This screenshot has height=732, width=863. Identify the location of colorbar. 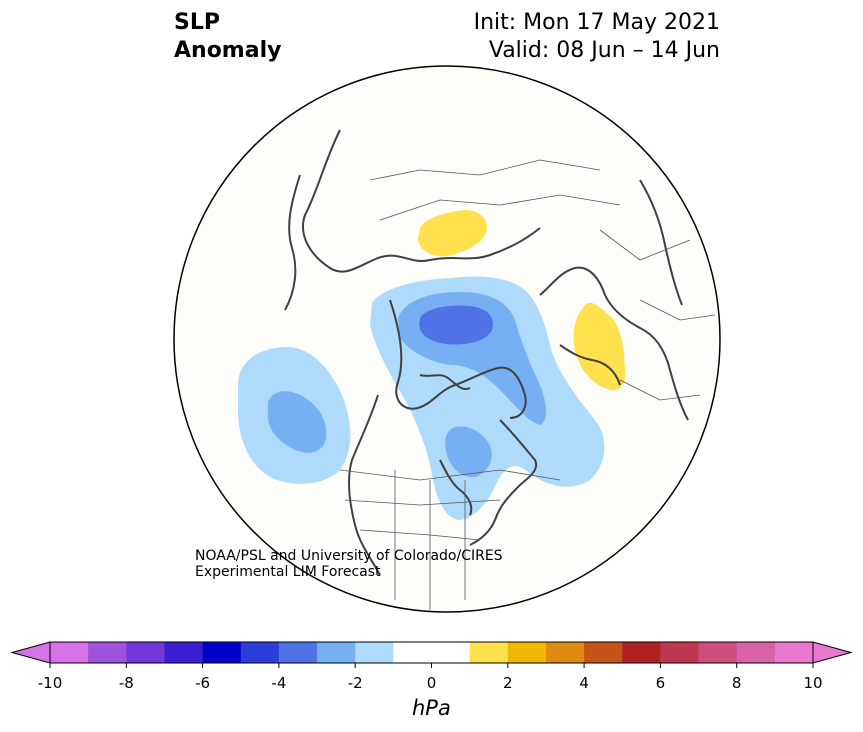
(431, 654).